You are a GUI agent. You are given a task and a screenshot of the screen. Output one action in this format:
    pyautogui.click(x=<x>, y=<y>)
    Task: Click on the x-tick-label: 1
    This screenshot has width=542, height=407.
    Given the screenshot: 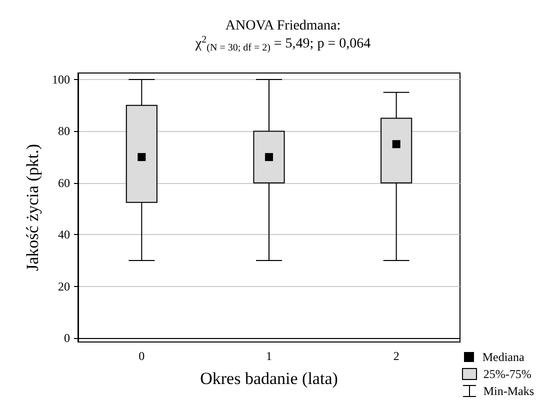 What is the action you would take?
    pyautogui.click(x=269, y=356)
    